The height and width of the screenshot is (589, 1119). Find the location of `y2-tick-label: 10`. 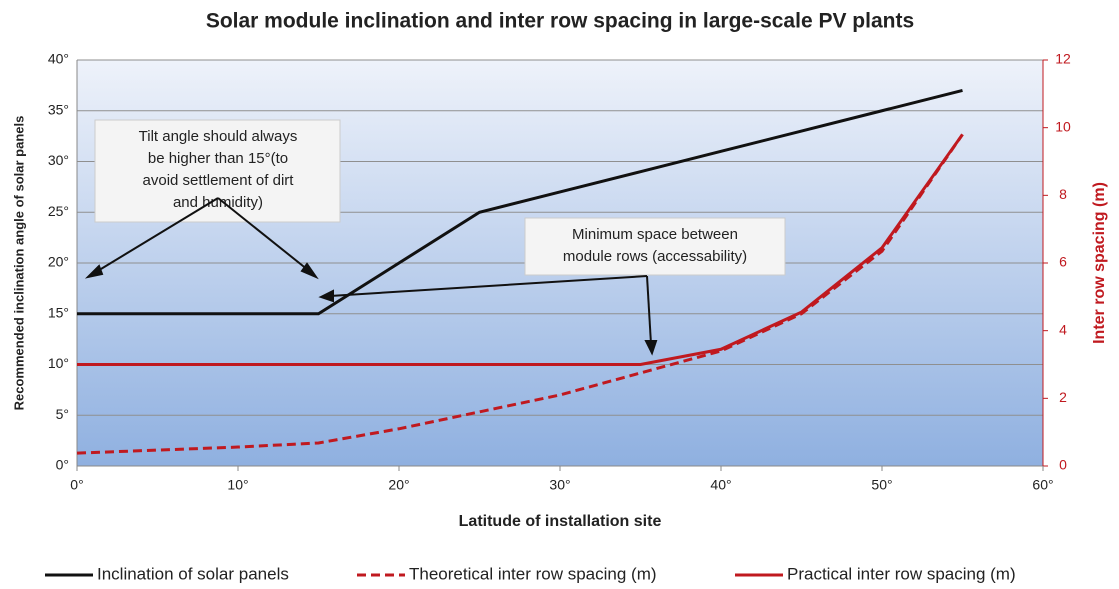

y2-tick-label: 10 is located at coordinates (1063, 126).